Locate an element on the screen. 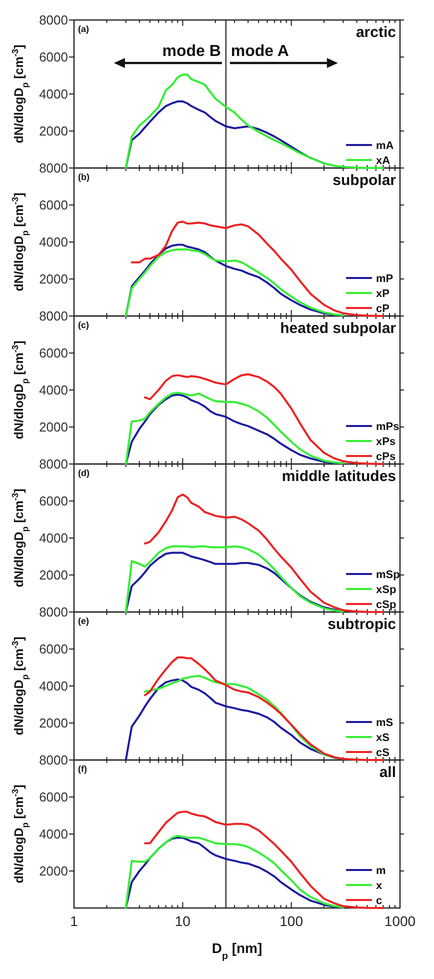 Image resolution: width=434 pixels, height=979 pixels. chart-title: heated subpolar is located at coordinates (338, 328).